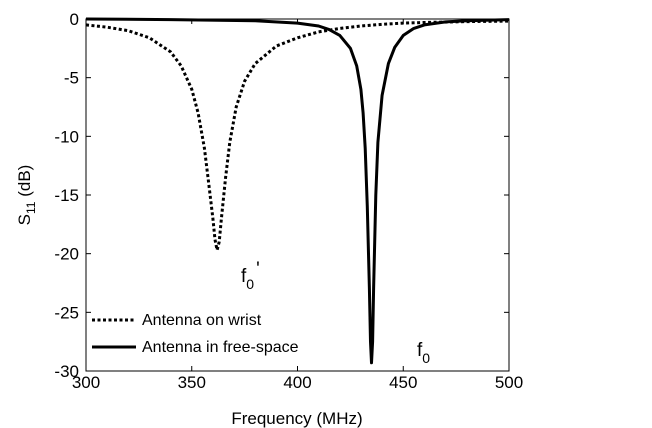  What do you see at coordinates (220, 347) in the screenshot?
I see `legend-label-free-space: Antenna in free-space` at bounding box center [220, 347].